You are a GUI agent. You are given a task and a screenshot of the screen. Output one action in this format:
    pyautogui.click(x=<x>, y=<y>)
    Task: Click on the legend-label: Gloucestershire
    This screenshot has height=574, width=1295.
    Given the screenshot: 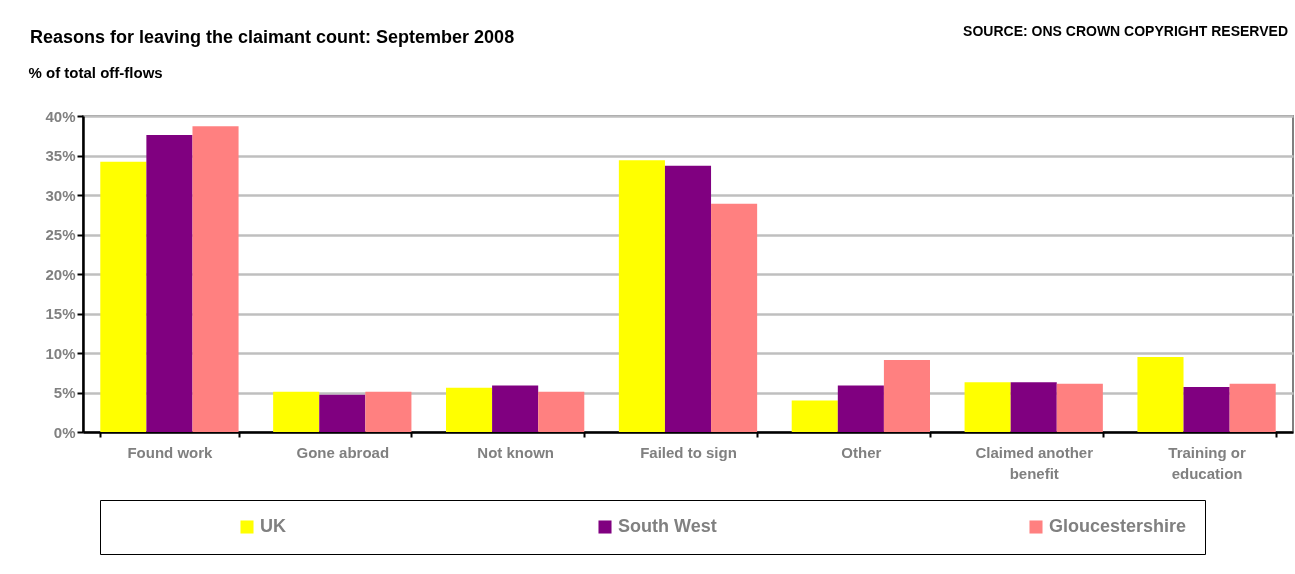 What is the action you would take?
    pyautogui.click(x=1118, y=526)
    